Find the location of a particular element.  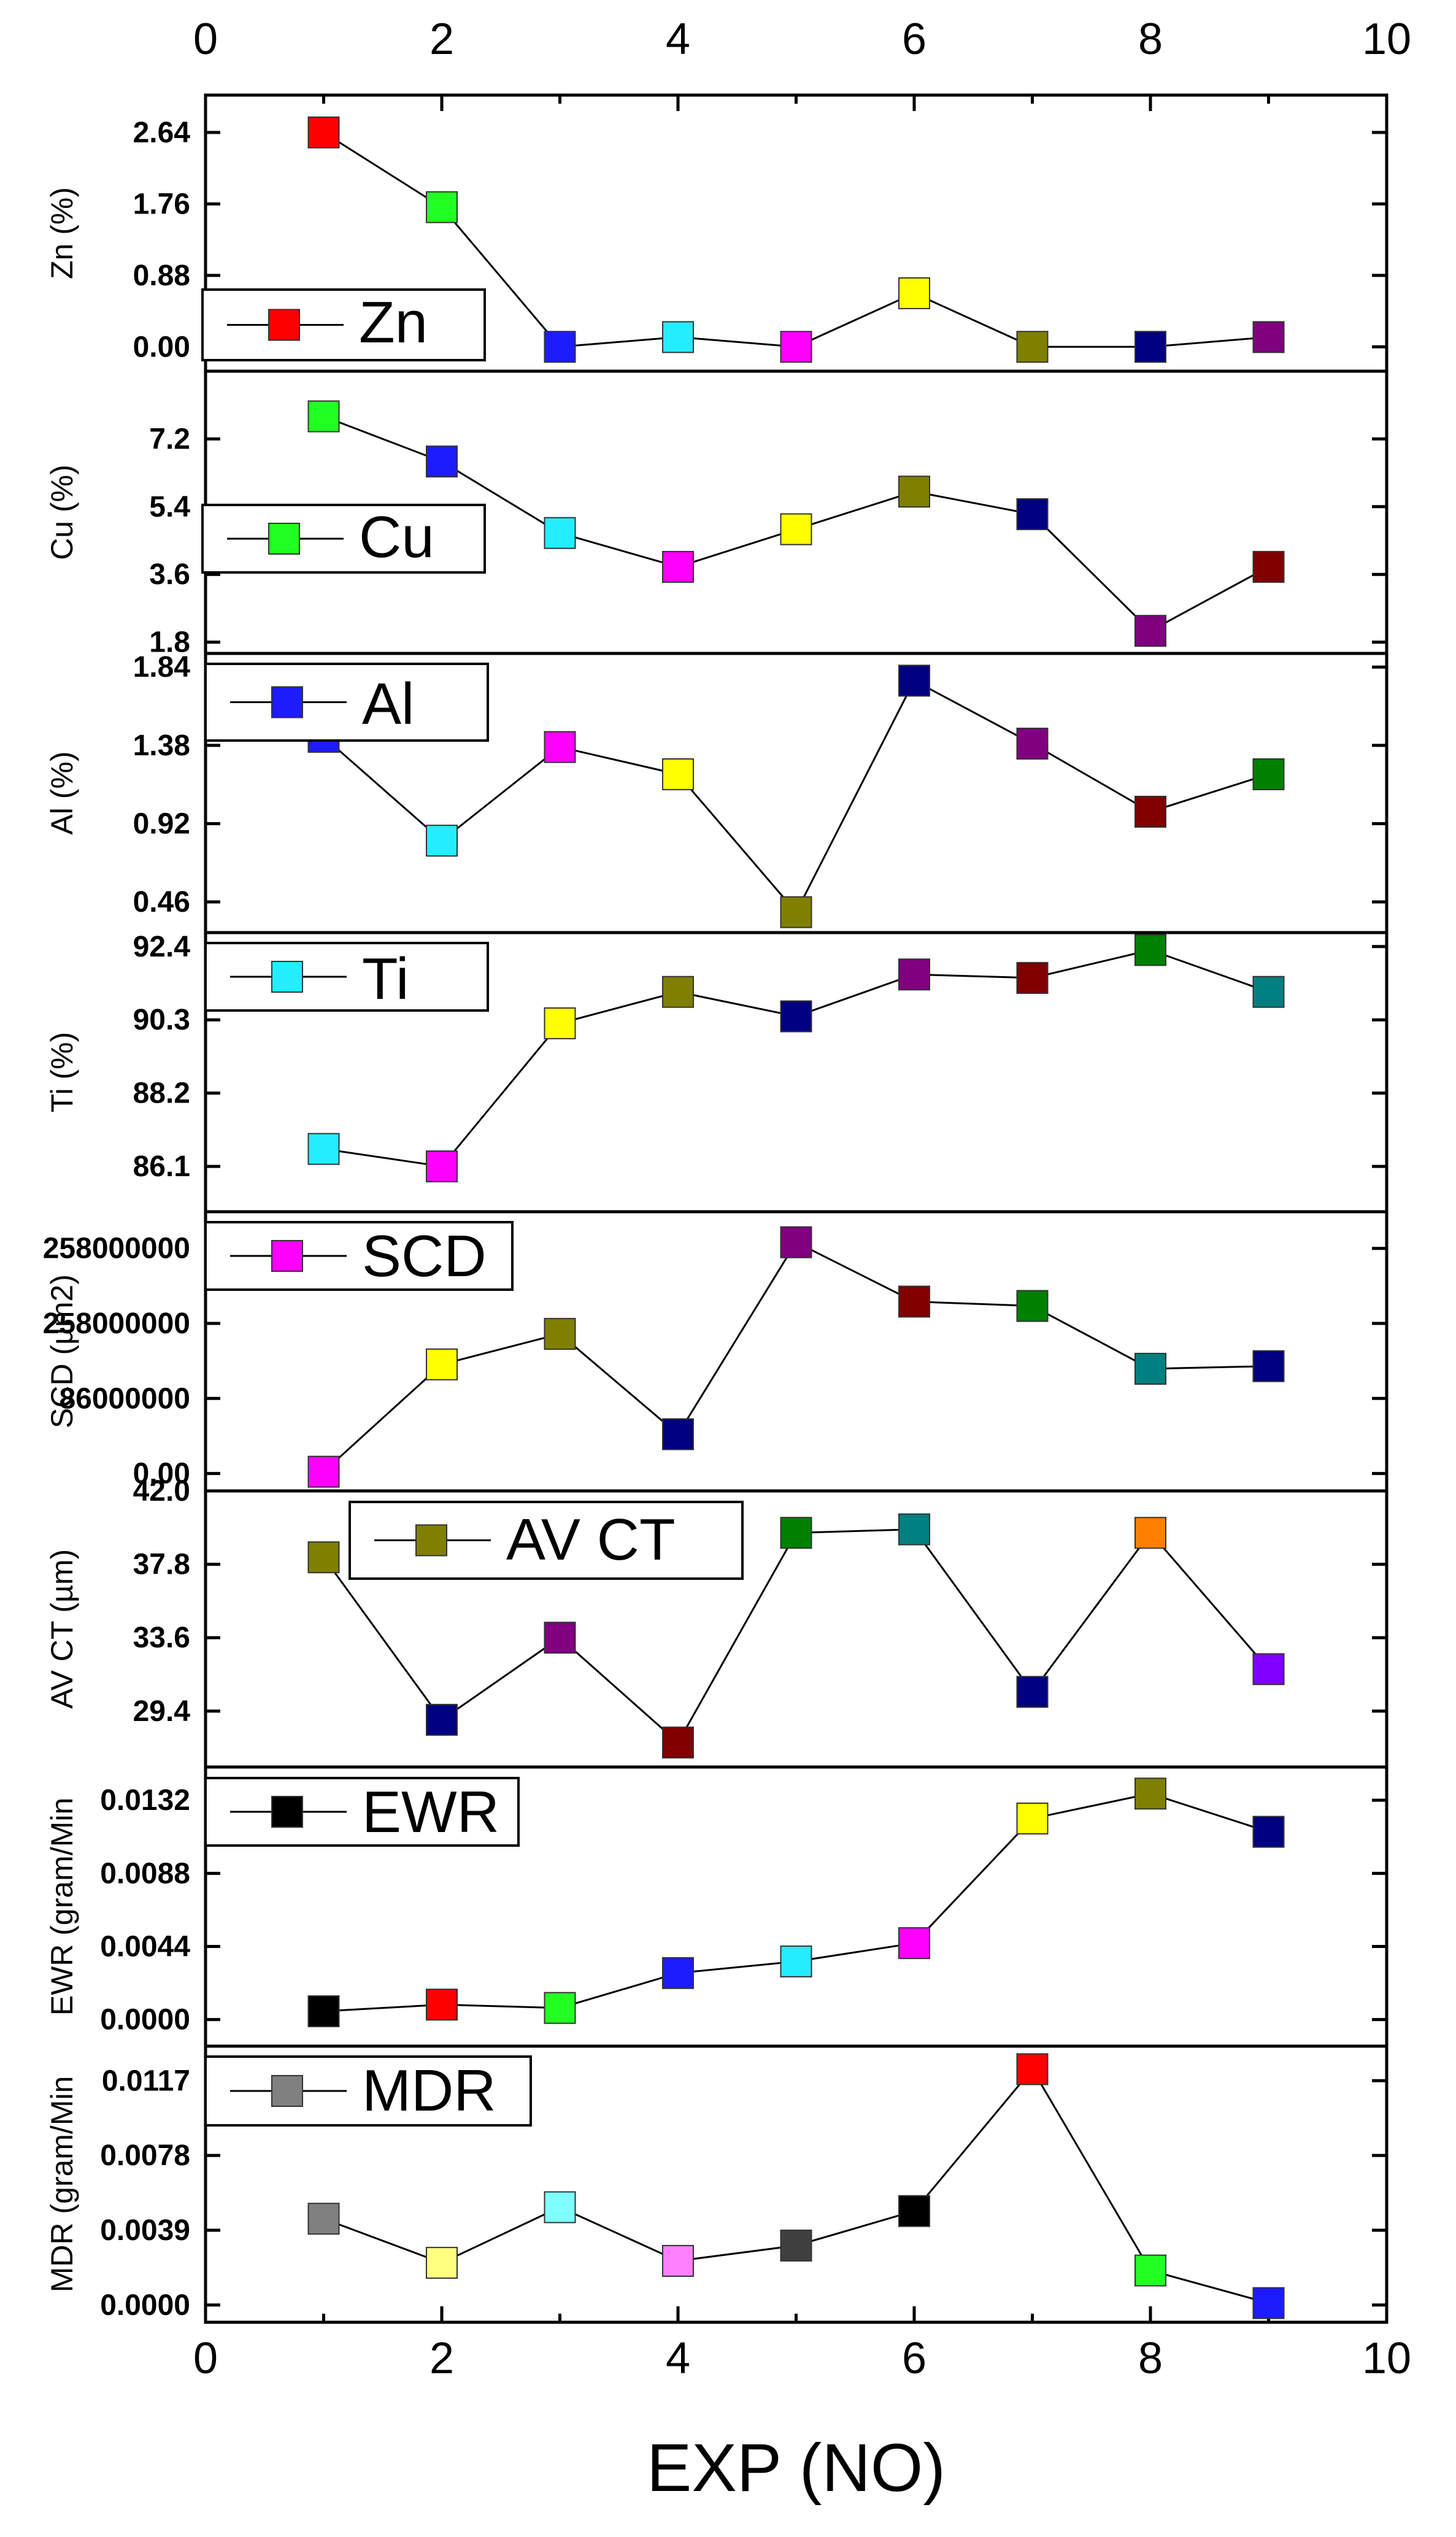

y-tick-label: 1.8 is located at coordinates (169, 642).